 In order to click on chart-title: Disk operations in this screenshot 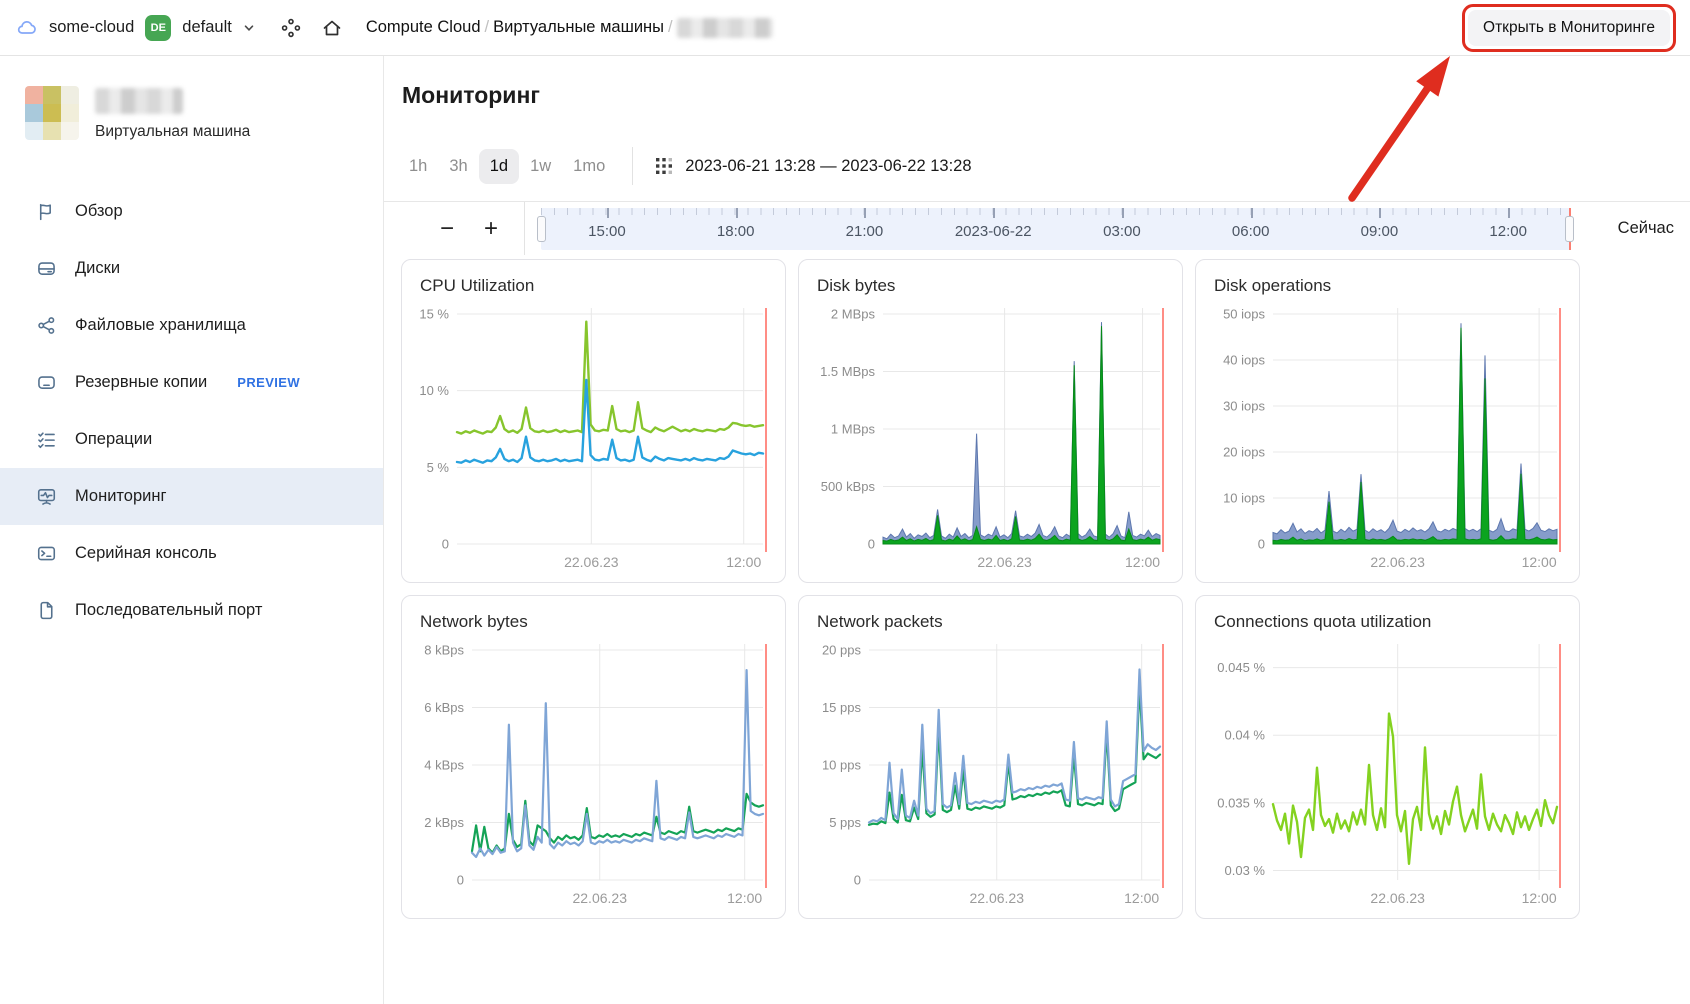, I will do `click(1273, 285)`.